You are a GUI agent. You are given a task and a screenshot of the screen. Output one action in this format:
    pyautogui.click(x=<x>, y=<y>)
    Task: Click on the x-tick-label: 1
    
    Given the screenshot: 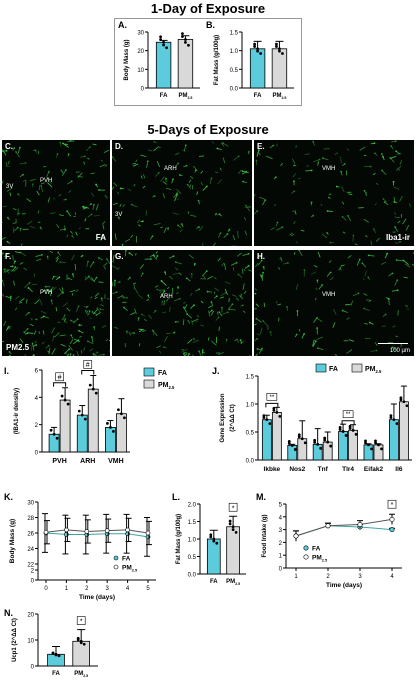 What is the action you would take?
    pyautogui.click(x=67, y=589)
    